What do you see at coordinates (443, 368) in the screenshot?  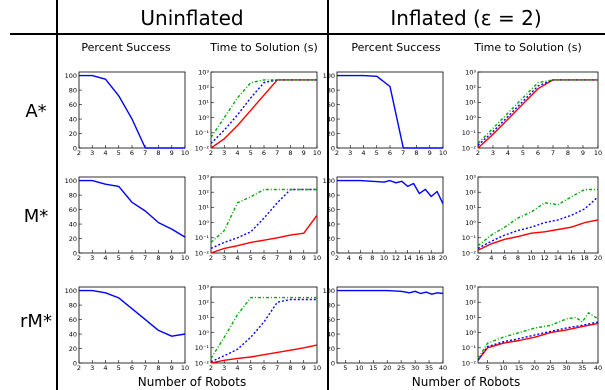 I see `x-tick-label: 40` at bounding box center [443, 368].